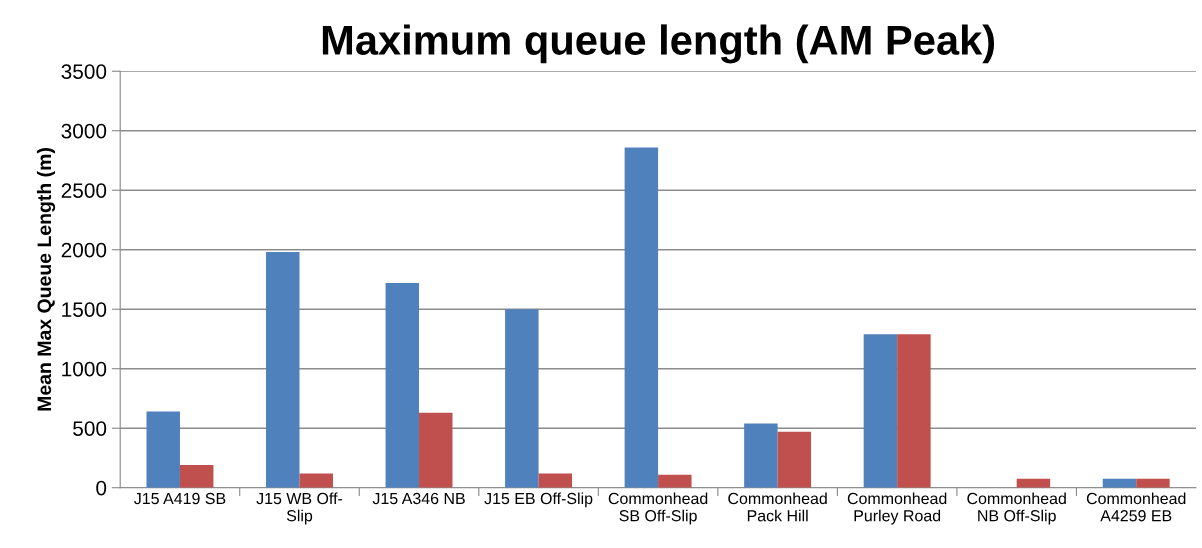 The width and height of the screenshot is (1202, 548). Describe the element at coordinates (897, 508) in the screenshot. I see `x-tick-label: Commonhead Purley Road` at that location.